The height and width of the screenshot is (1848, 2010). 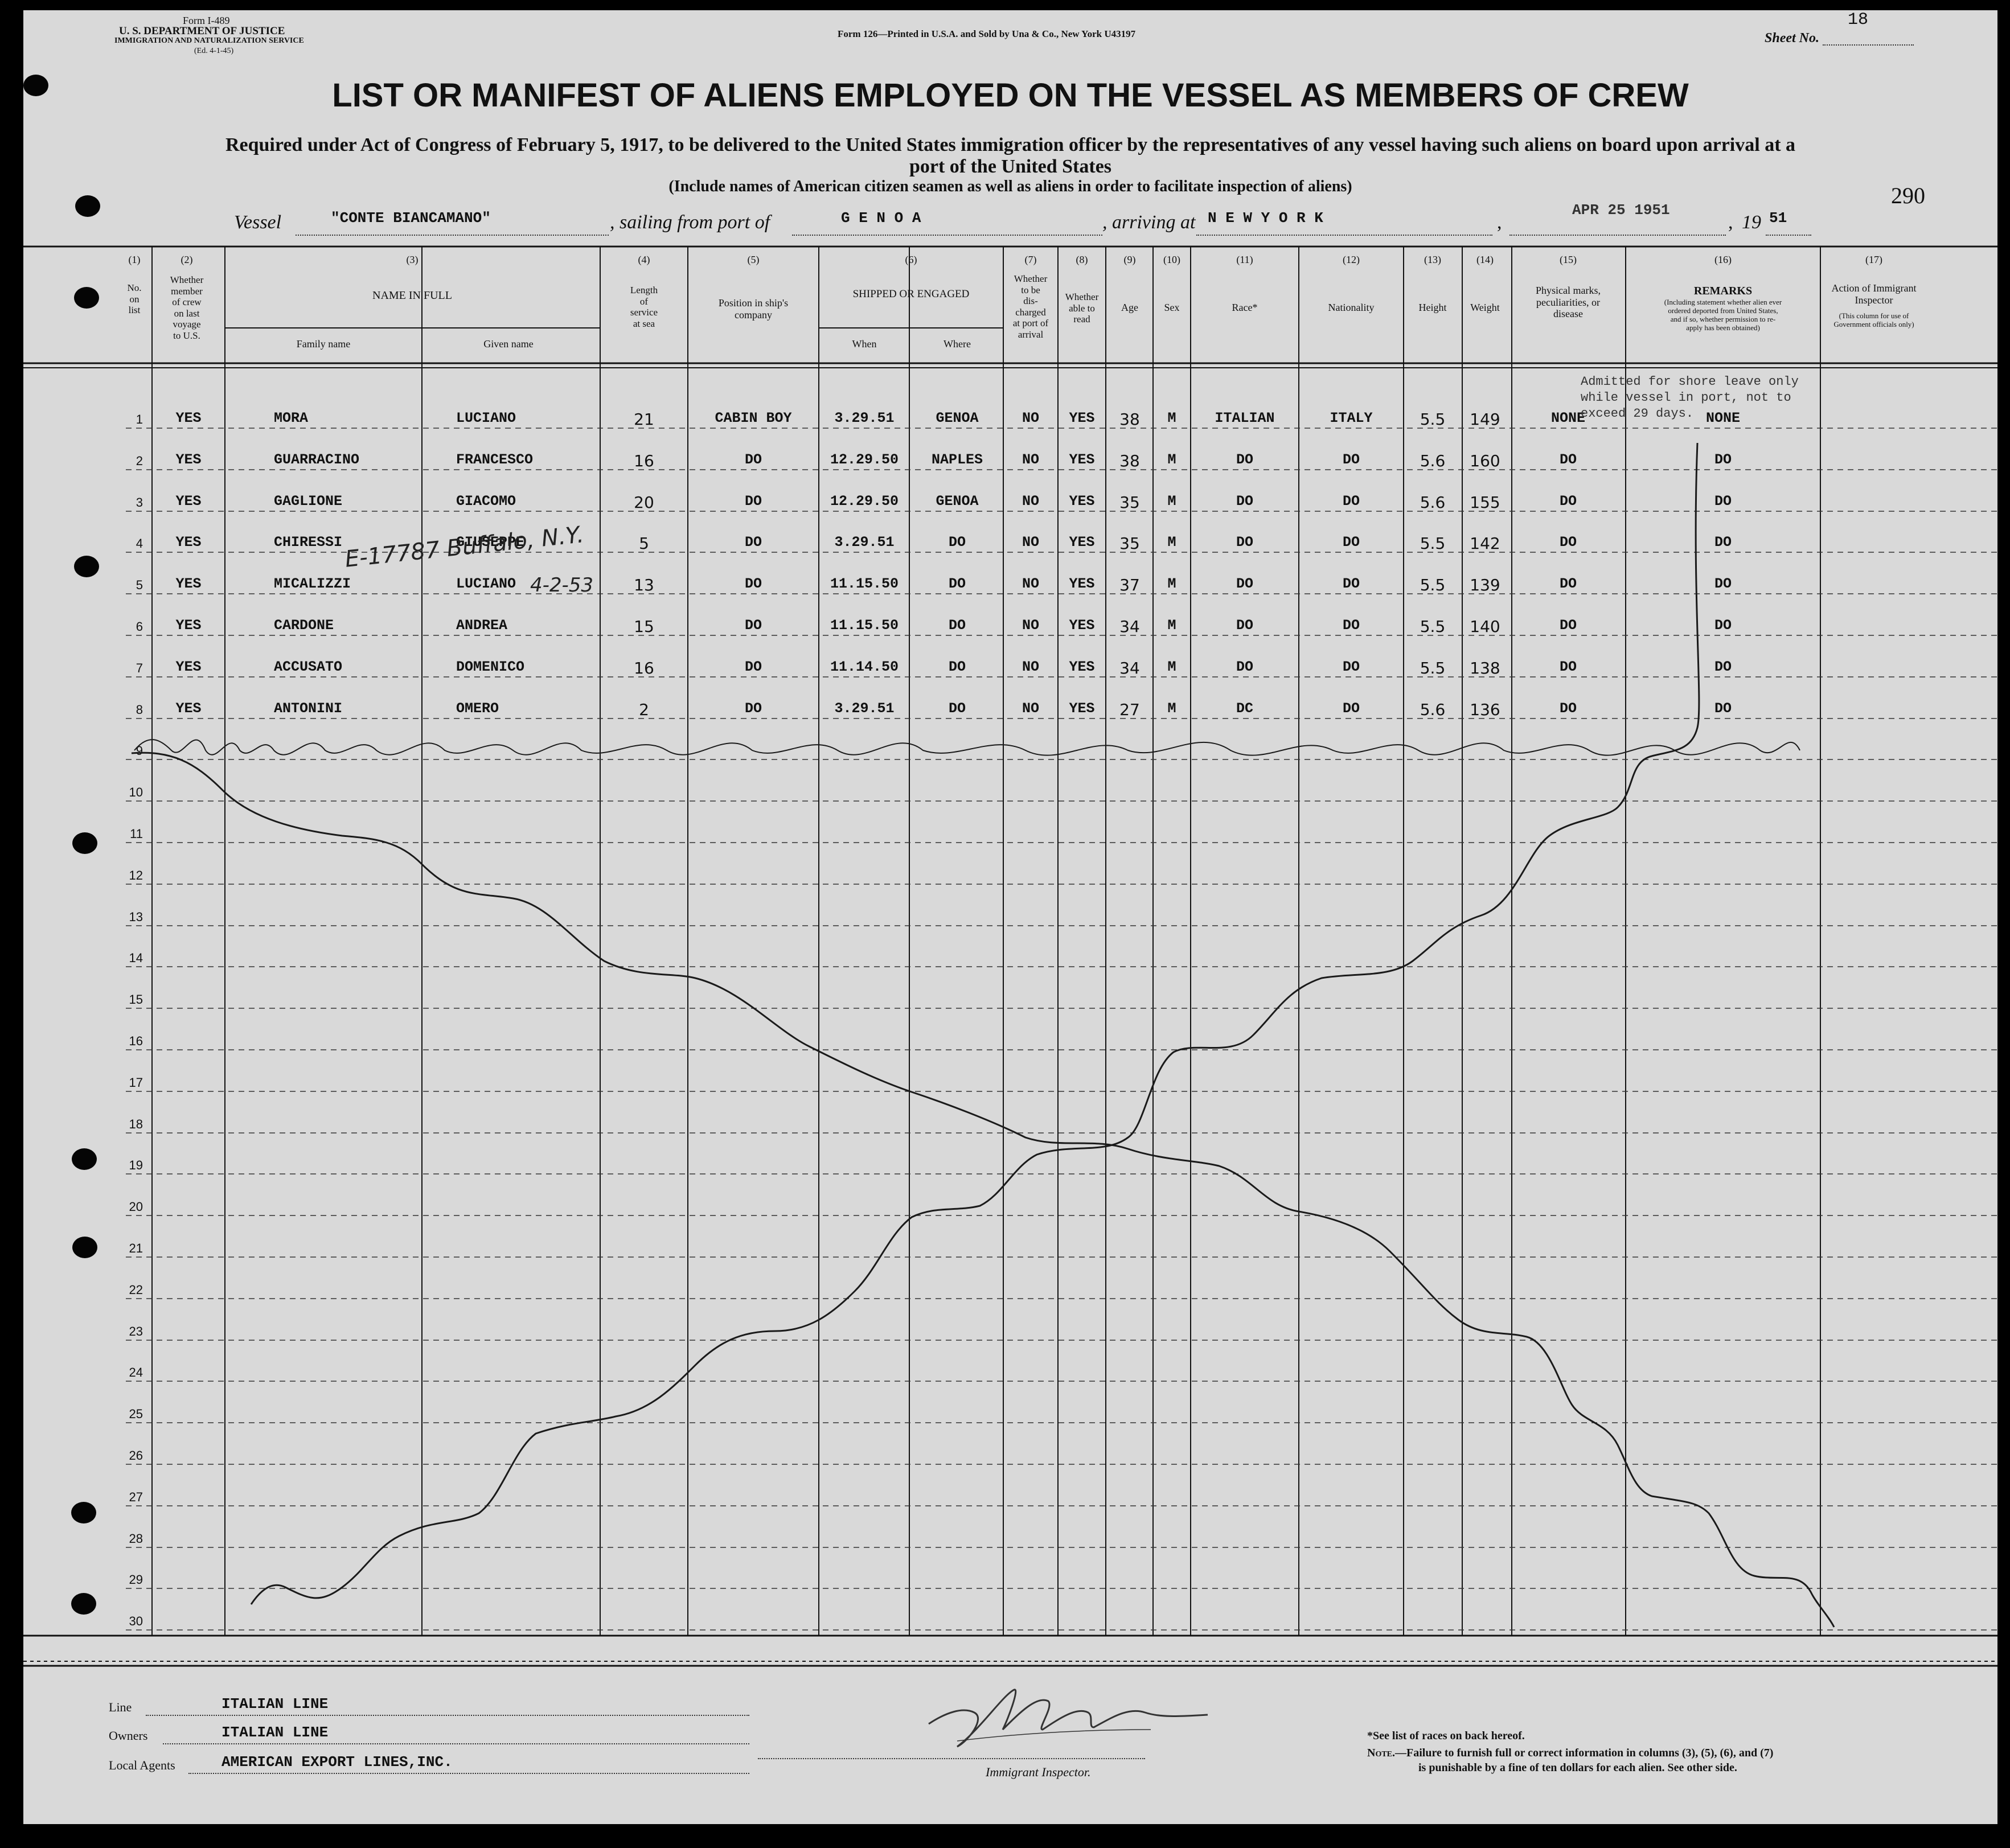 I want to click on col16-num: (16), so click(x=1723, y=259).